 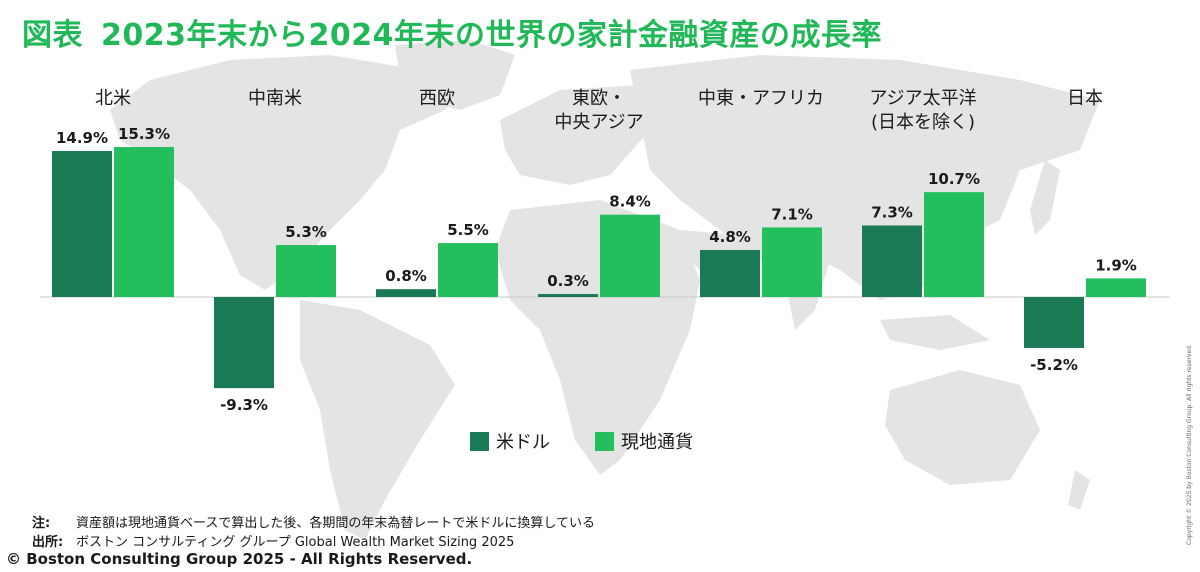 I want to click on category-label: 西欧, so click(x=437, y=98).